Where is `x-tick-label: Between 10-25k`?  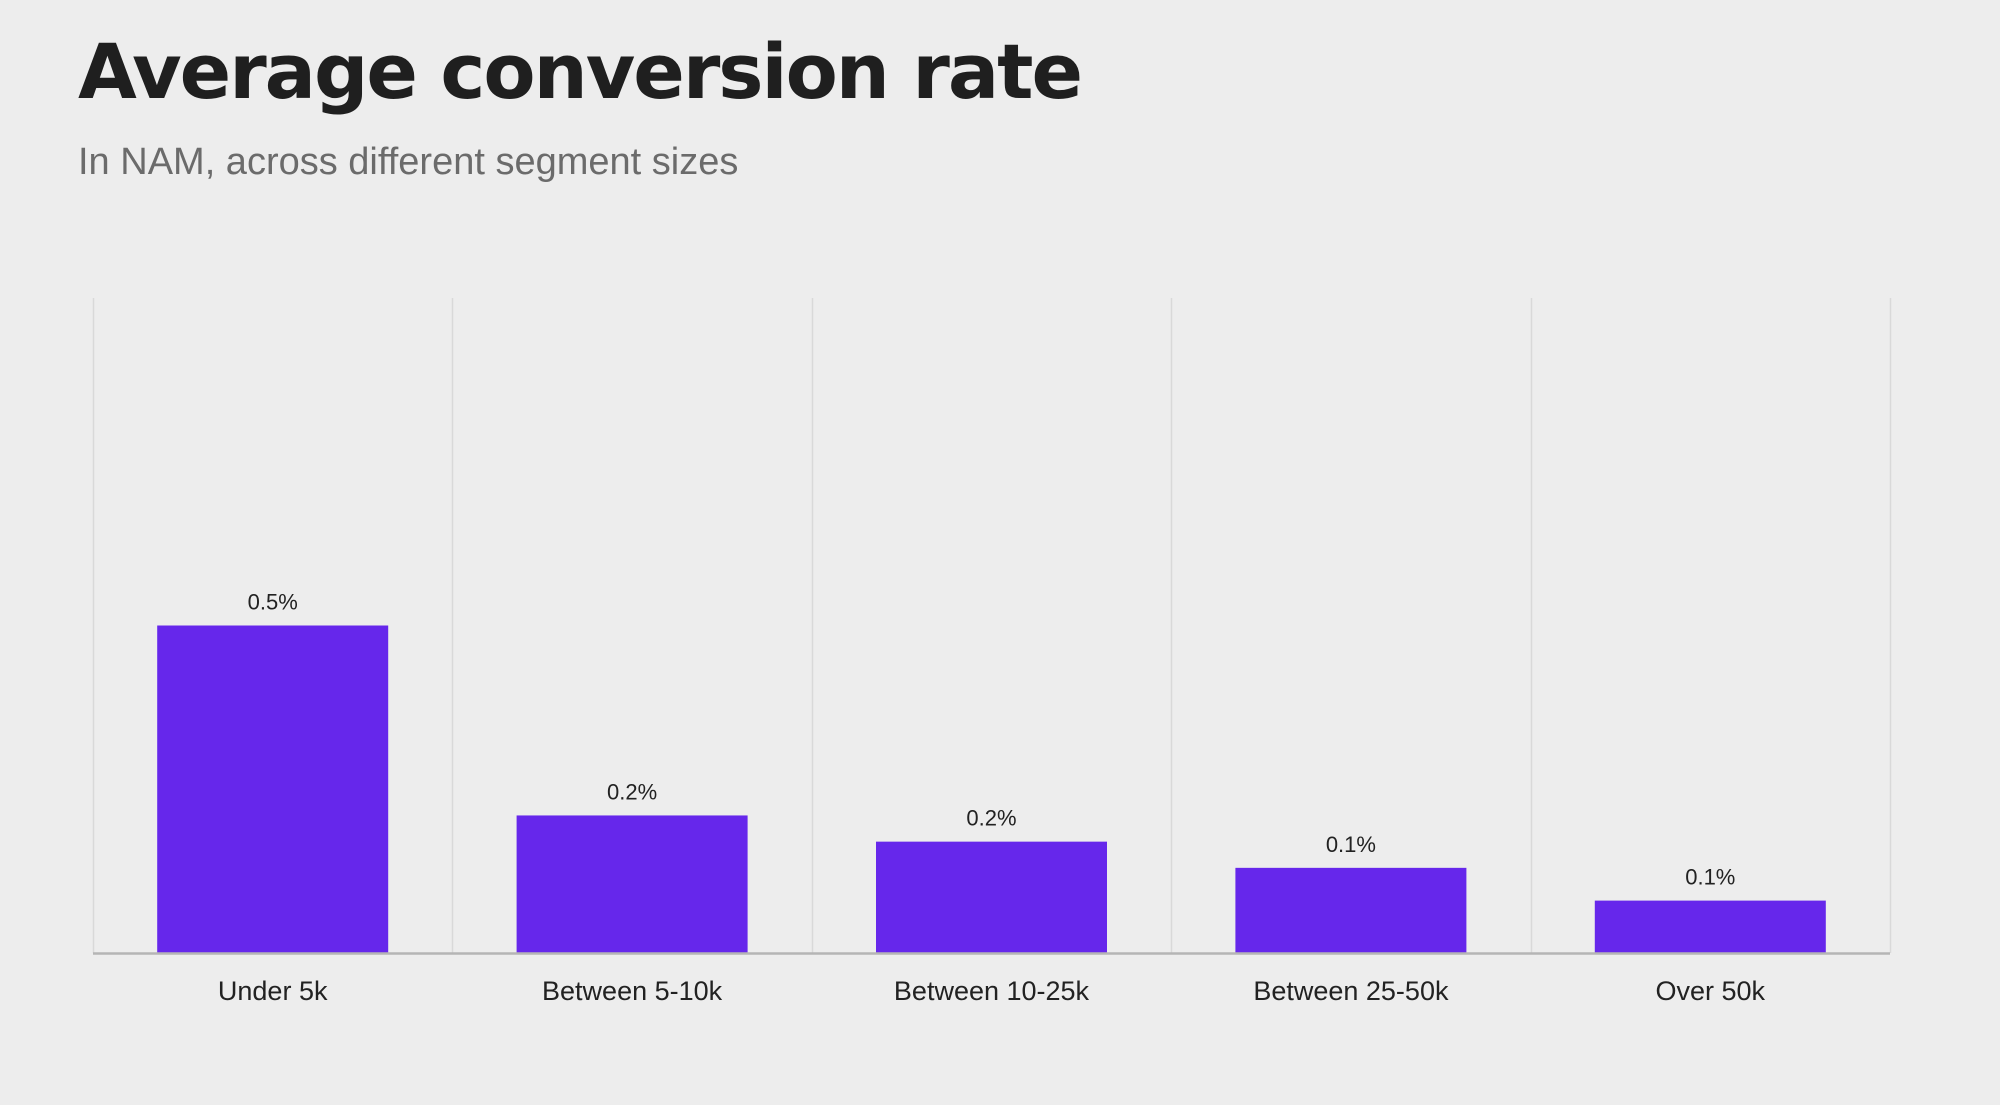 x-tick-label: Between 10-25k is located at coordinates (992, 991).